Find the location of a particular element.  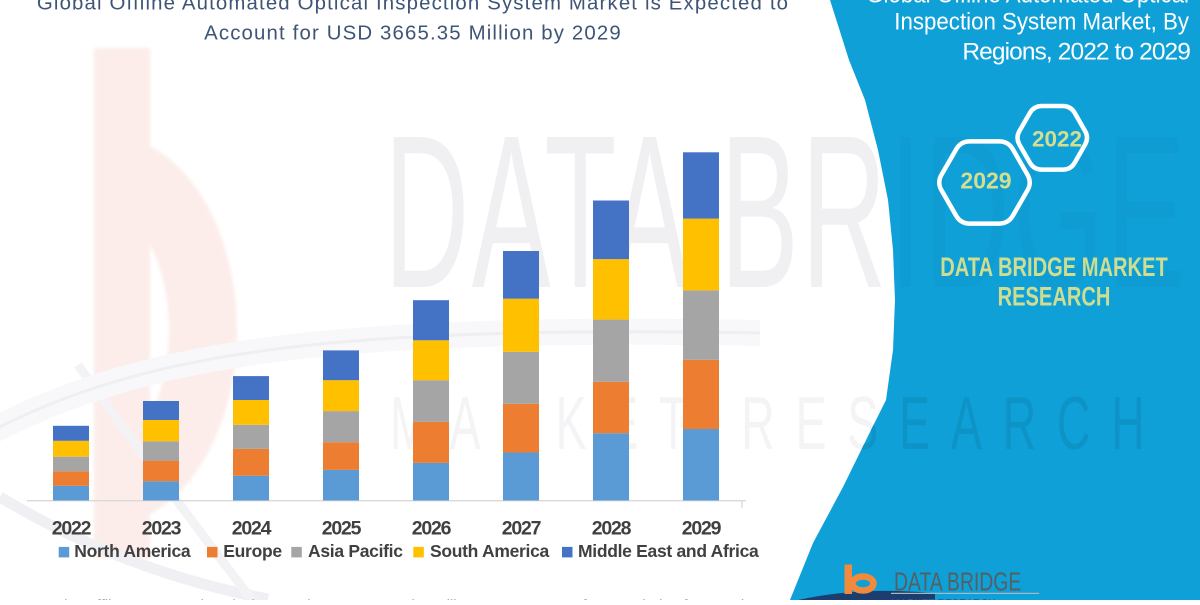

svg-text: Europe is located at coordinates (252, 551).